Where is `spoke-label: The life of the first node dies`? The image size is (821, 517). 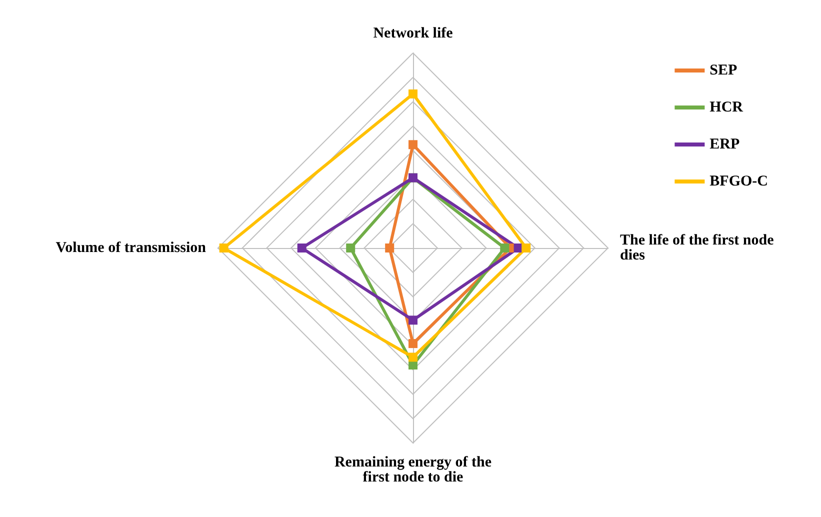
spoke-label: The life of the first node dies is located at coordinates (697, 248).